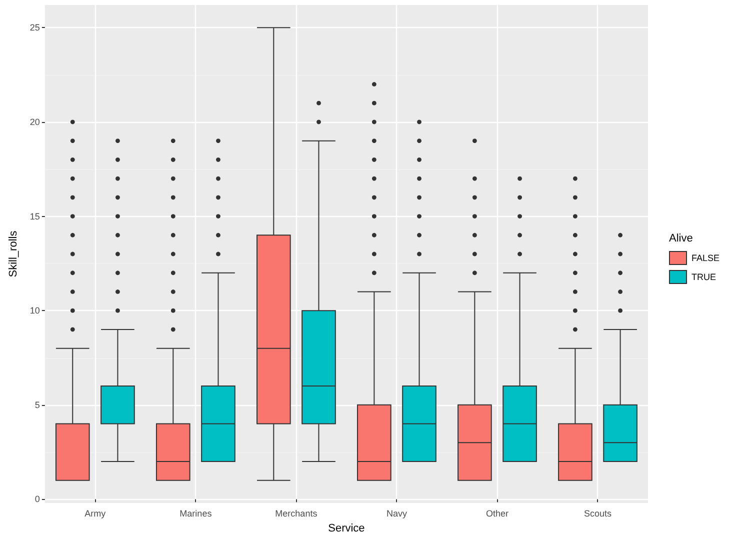  Describe the element at coordinates (95, 513) in the screenshot. I see `x-tick-label: Army` at that location.